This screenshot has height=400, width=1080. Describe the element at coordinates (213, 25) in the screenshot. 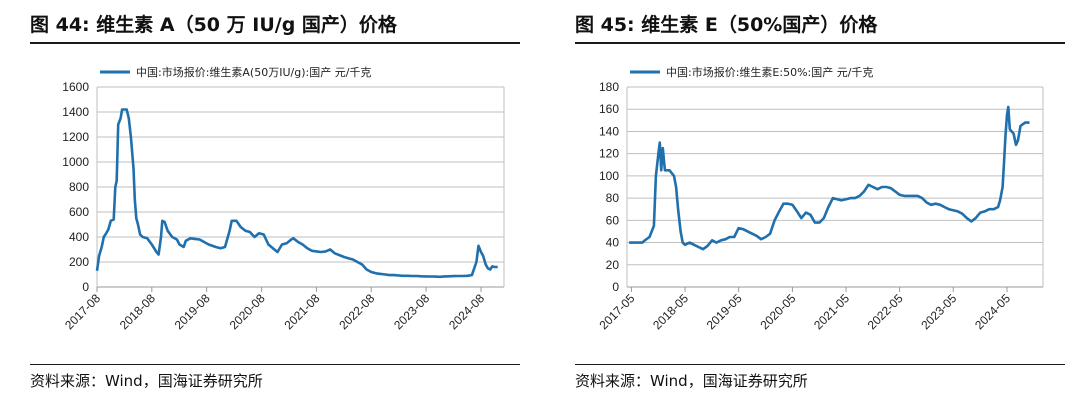

I see `figure-title: 图 44: 维生素 A（50 万 IU/g 国产）价格` at that location.